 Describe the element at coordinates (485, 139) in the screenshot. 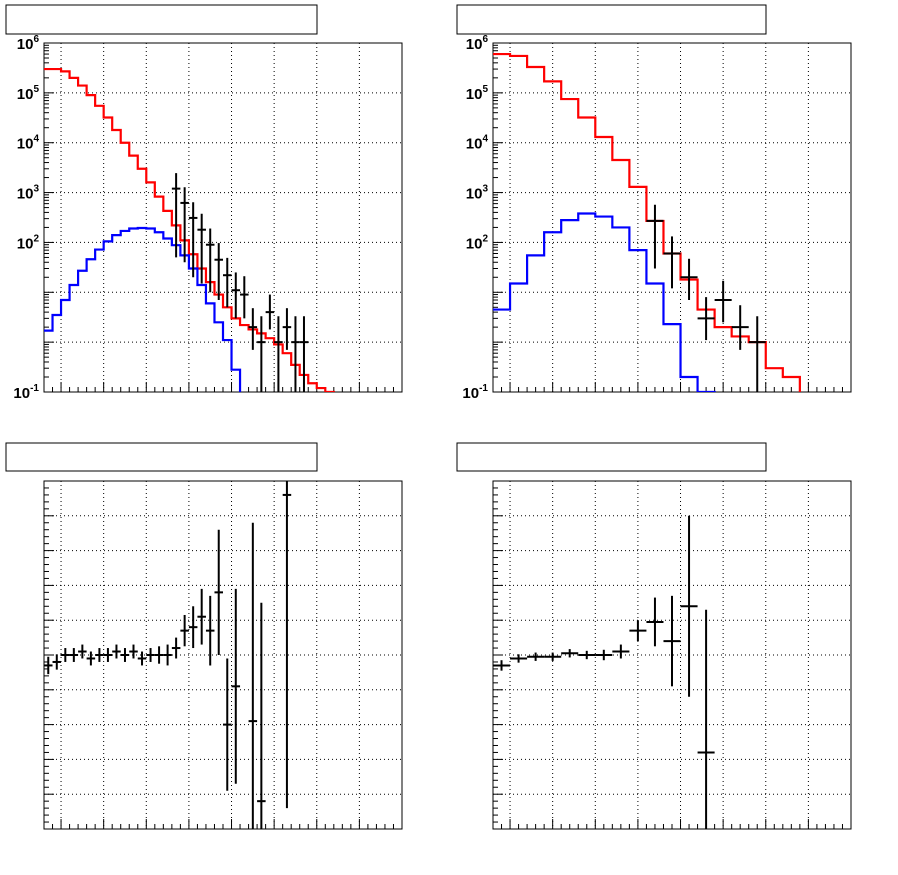

I see `y-tick-label-exponent: 4` at that location.